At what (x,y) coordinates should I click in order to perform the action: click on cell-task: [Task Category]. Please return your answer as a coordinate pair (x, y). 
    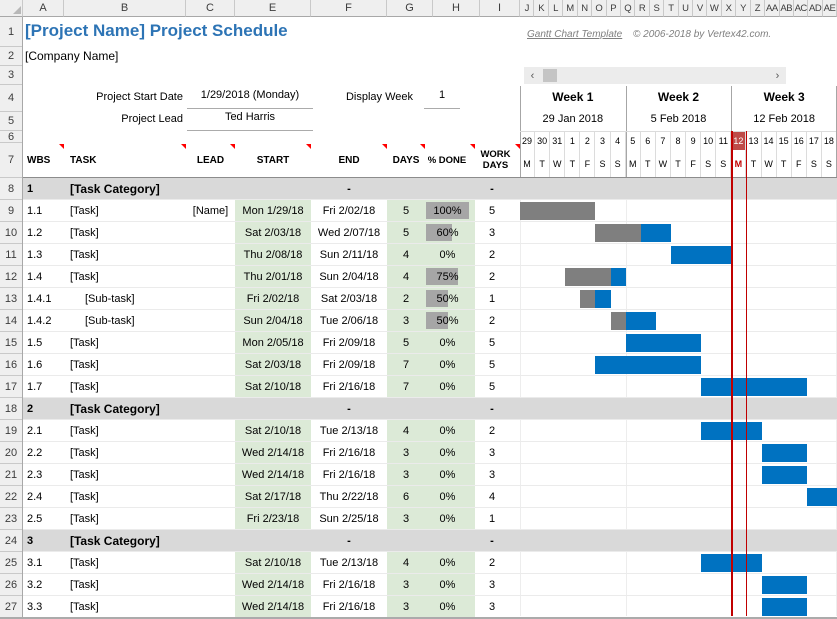
    Looking at the image, I should click on (115, 189).